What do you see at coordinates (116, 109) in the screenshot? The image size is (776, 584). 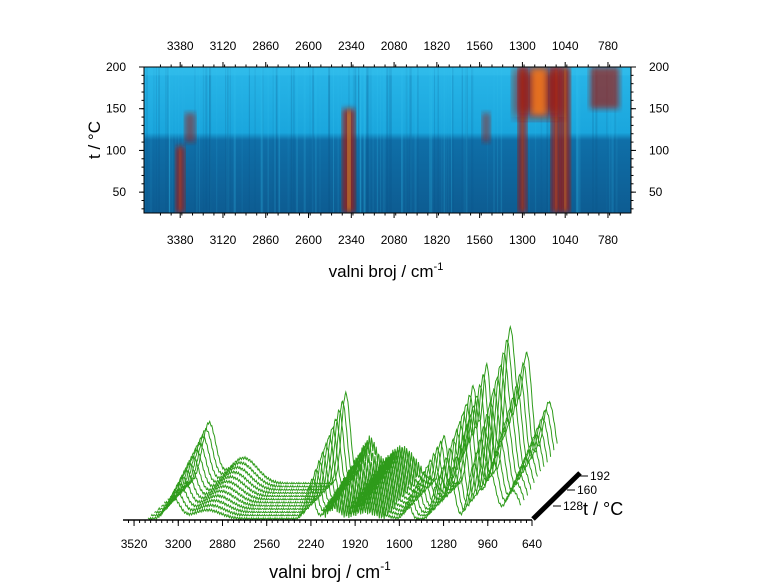 I see `heatmap-y-tick-label-left: 150` at bounding box center [116, 109].